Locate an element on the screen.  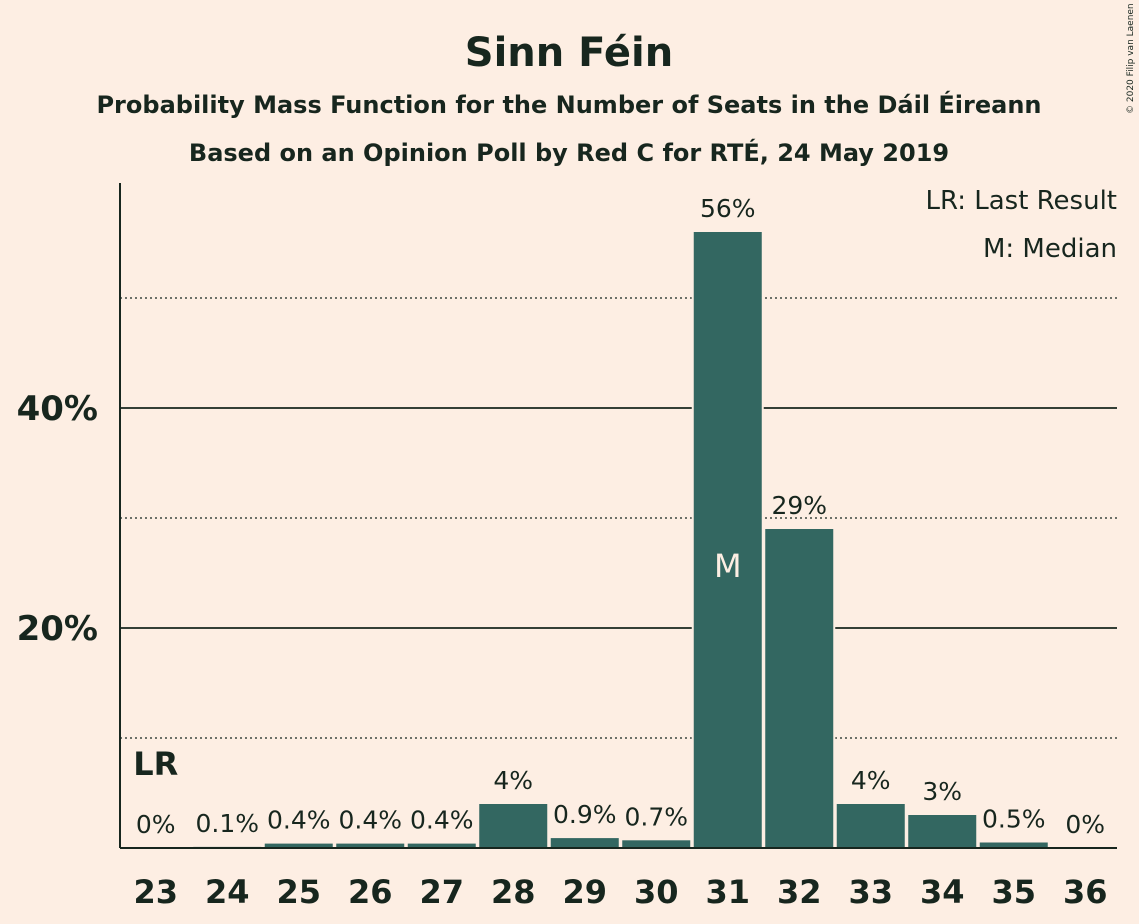
x-tick-label: 27 is located at coordinates (441, 892).